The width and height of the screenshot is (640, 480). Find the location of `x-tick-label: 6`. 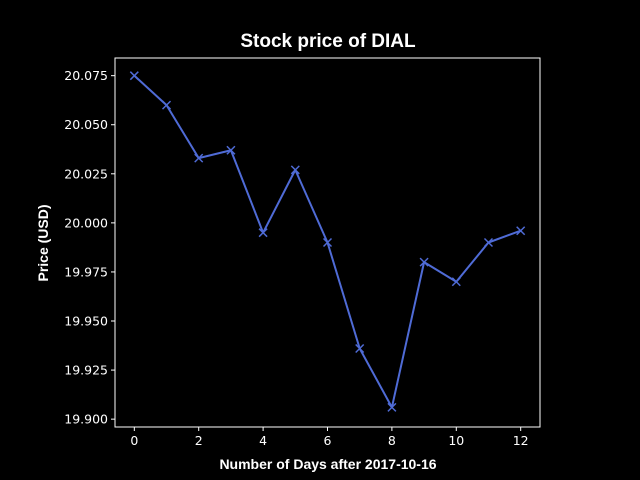

x-tick-label: 6 is located at coordinates (328, 440).